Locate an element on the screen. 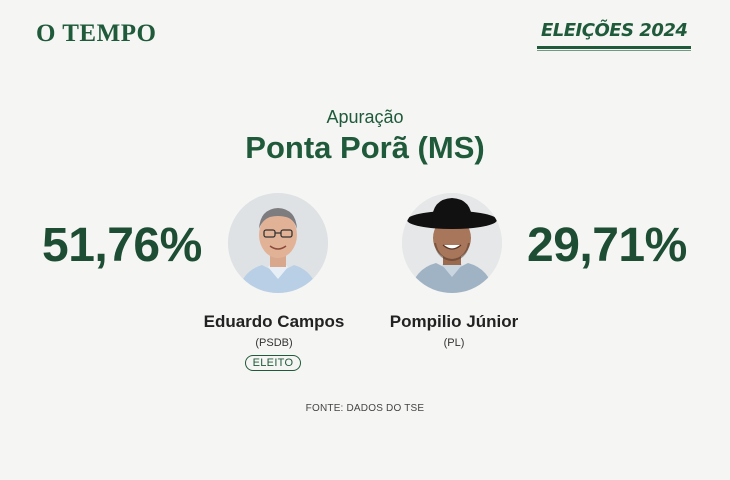 The width and height of the screenshot is (730, 480). candidate-1-avatar is located at coordinates (278, 243).